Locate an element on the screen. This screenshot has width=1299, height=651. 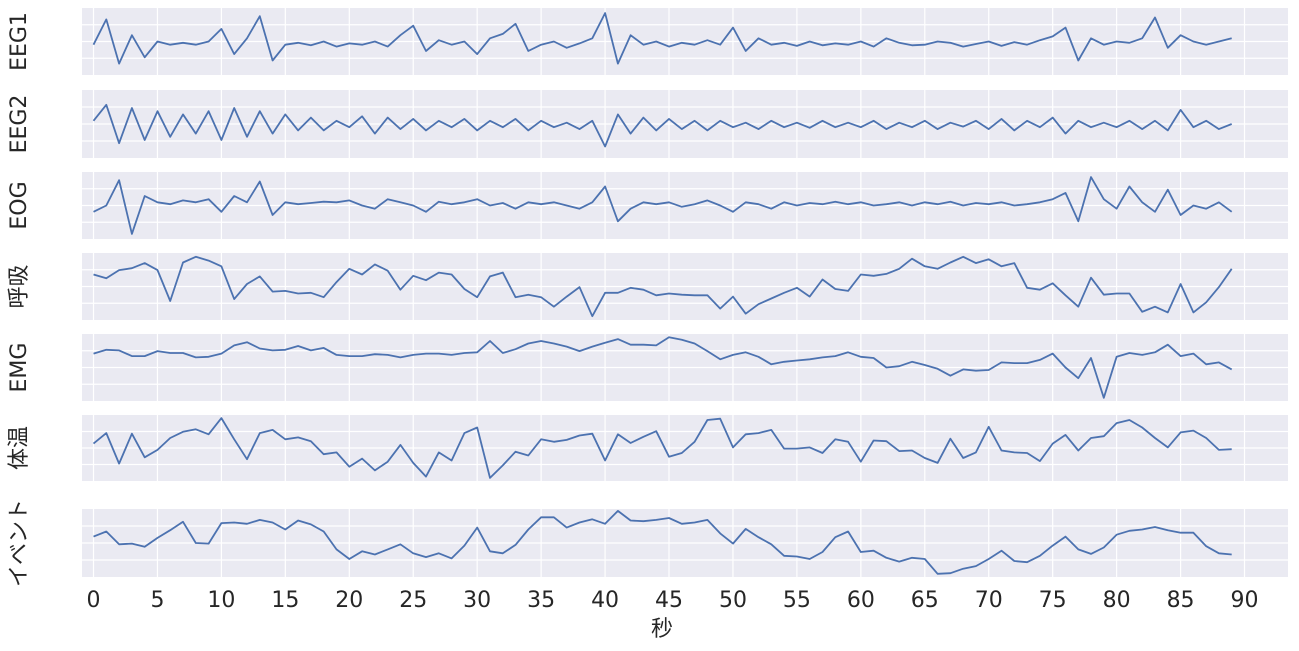
y-axis-label: EEG1 is located at coordinates (19, 41).